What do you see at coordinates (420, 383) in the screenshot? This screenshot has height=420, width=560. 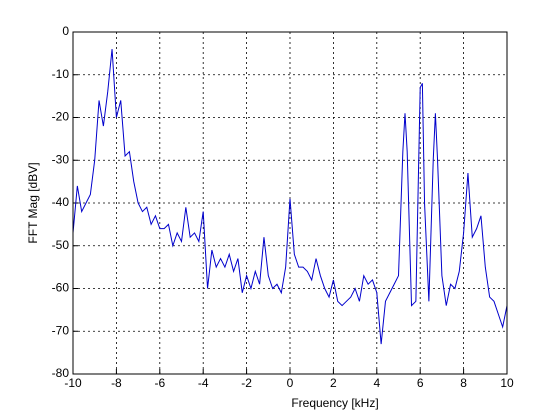 I see `x-tick-label: 6` at bounding box center [420, 383].